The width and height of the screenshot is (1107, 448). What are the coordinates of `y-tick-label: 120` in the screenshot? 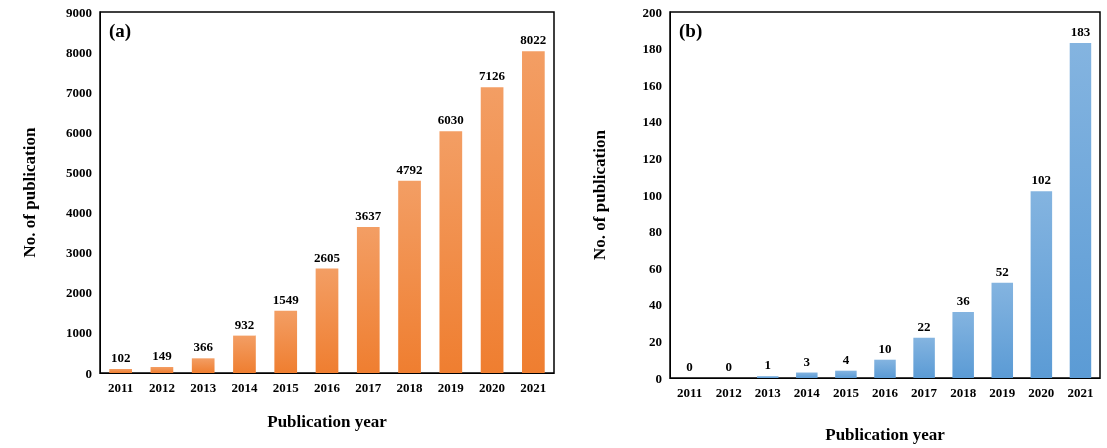 It's located at (652, 158).